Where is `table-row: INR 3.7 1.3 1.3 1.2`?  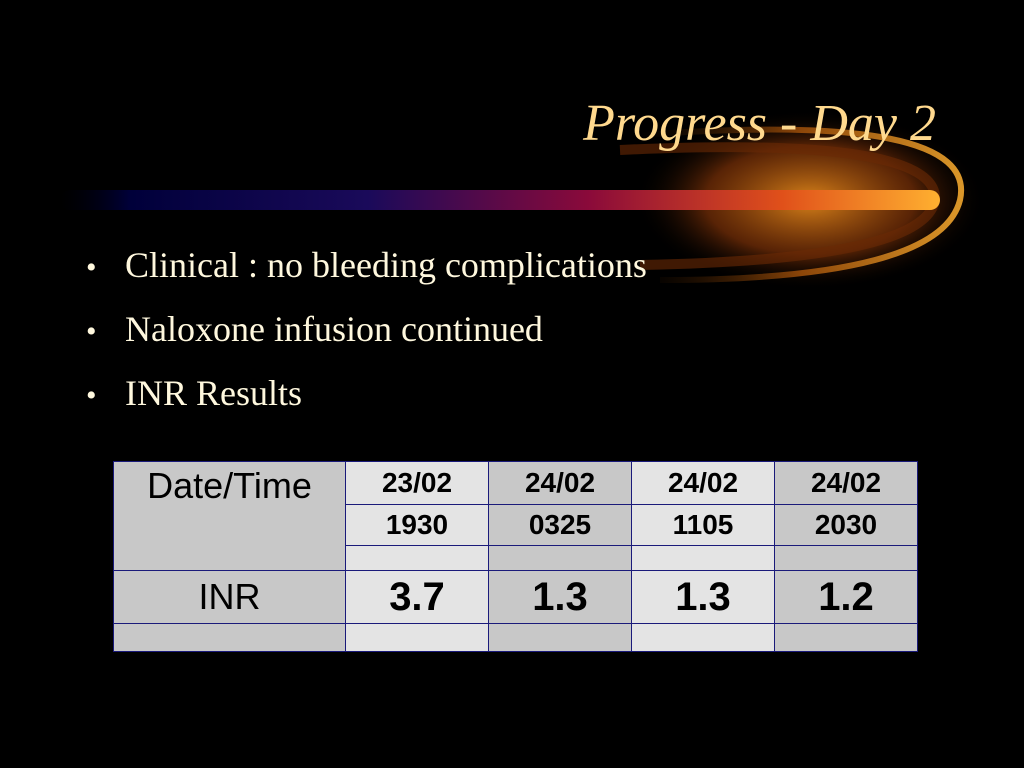
table-row: INR 3.7 1.3 1.3 1.2 is located at coordinates (515, 597).